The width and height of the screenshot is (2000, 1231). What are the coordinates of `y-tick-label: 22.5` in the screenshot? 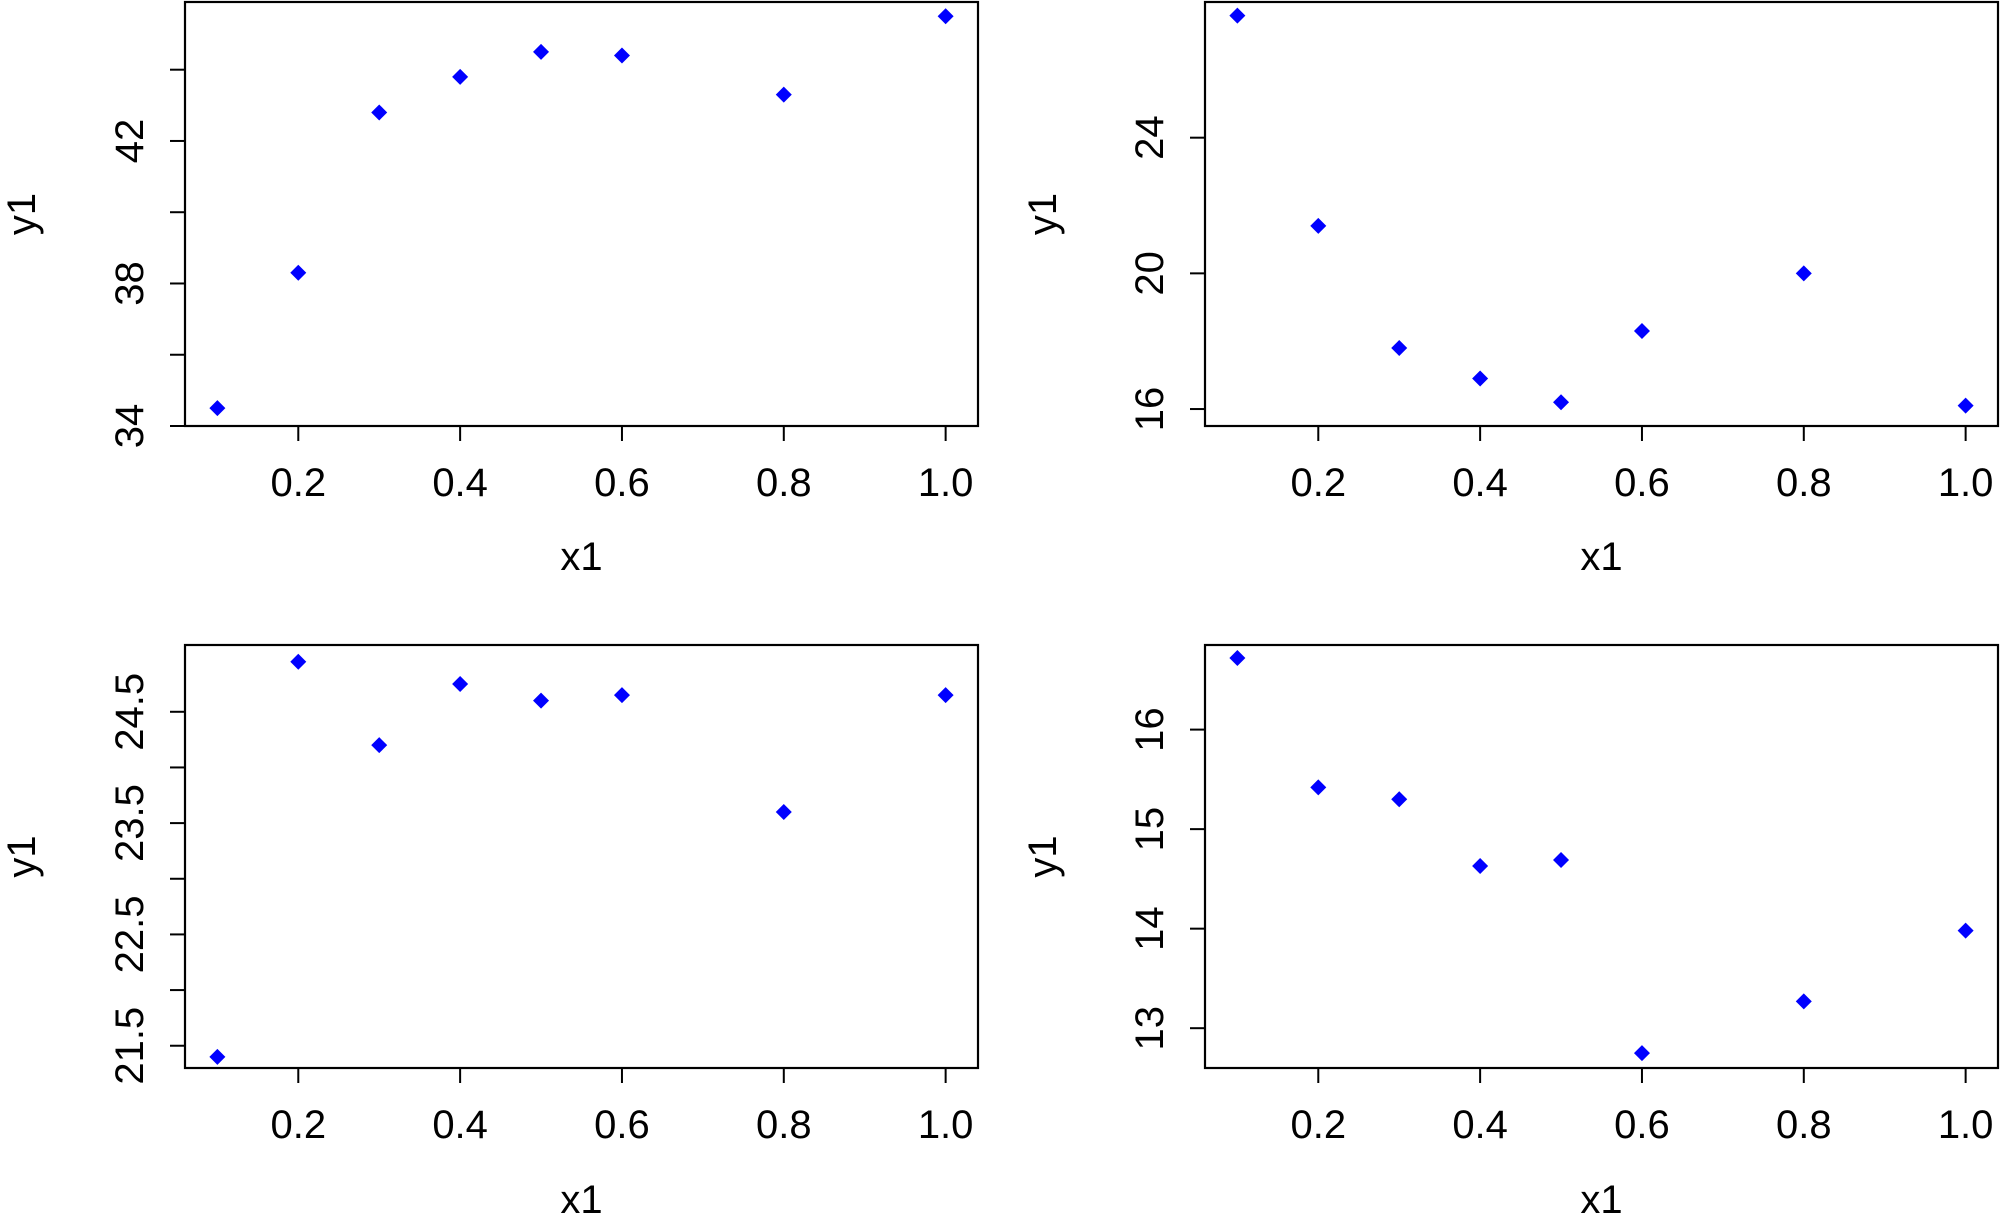 It's located at (130, 934).